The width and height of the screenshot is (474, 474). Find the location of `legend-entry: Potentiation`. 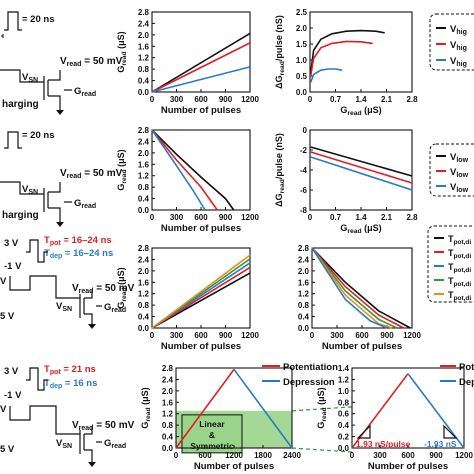

legend-entry: Potentiation is located at coordinates (310, 367).